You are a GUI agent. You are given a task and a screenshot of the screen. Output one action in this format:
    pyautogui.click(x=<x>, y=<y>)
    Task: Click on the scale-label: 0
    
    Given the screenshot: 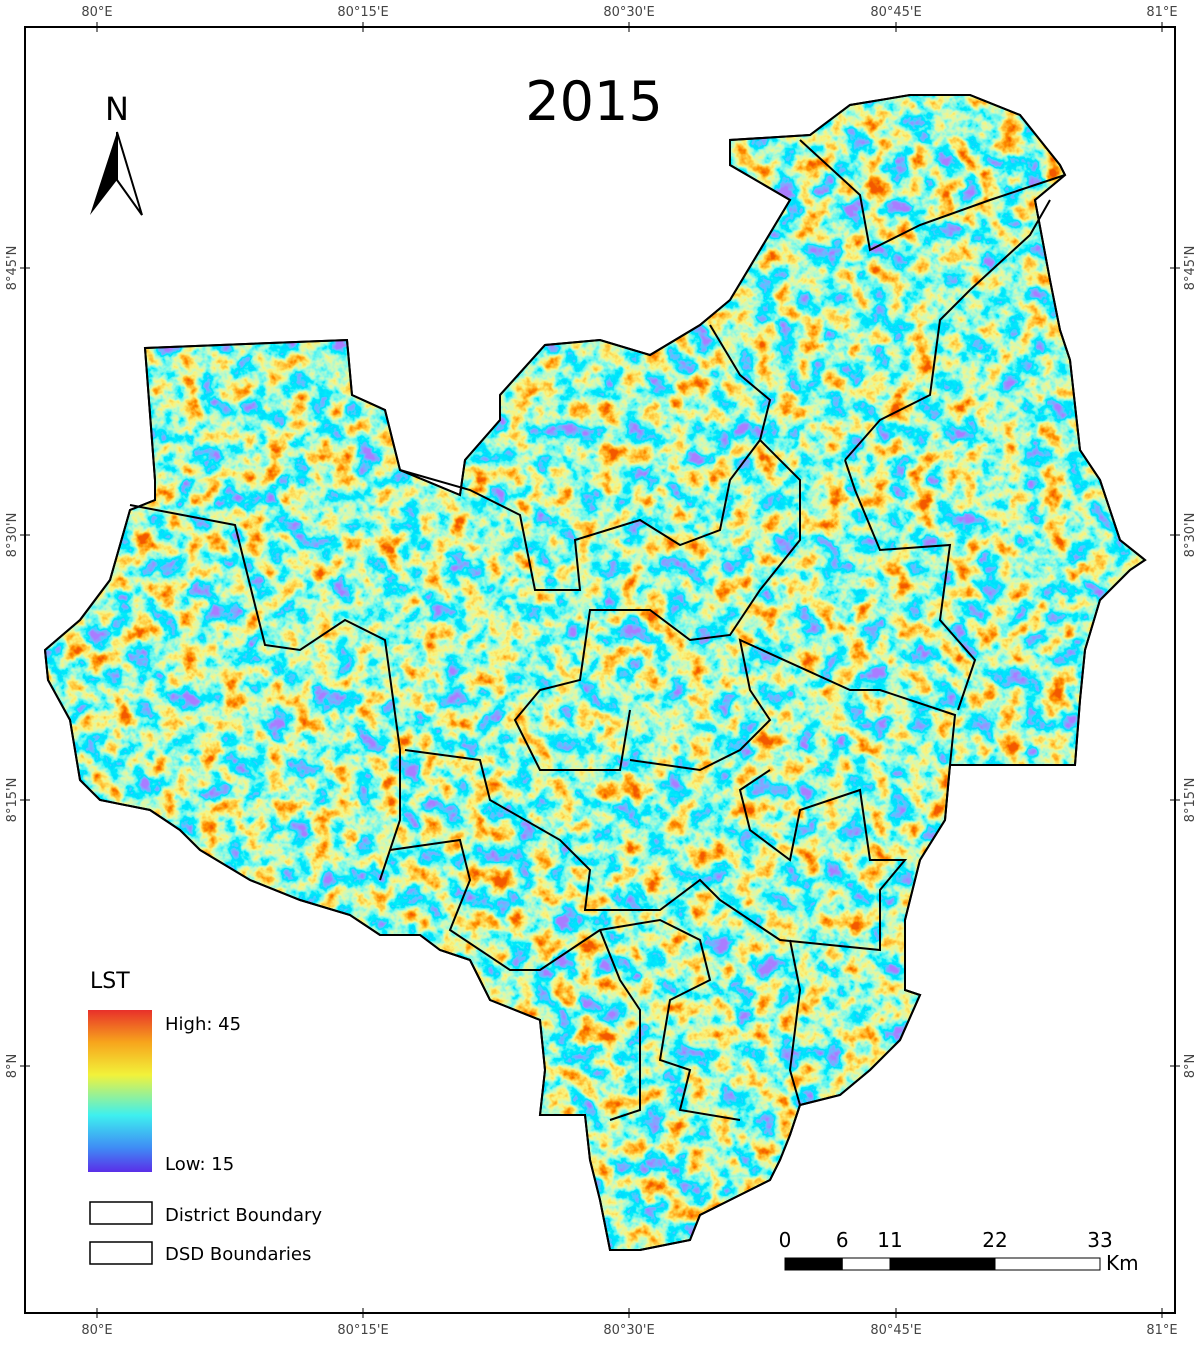 What is the action you would take?
    pyautogui.click(x=785, y=1240)
    